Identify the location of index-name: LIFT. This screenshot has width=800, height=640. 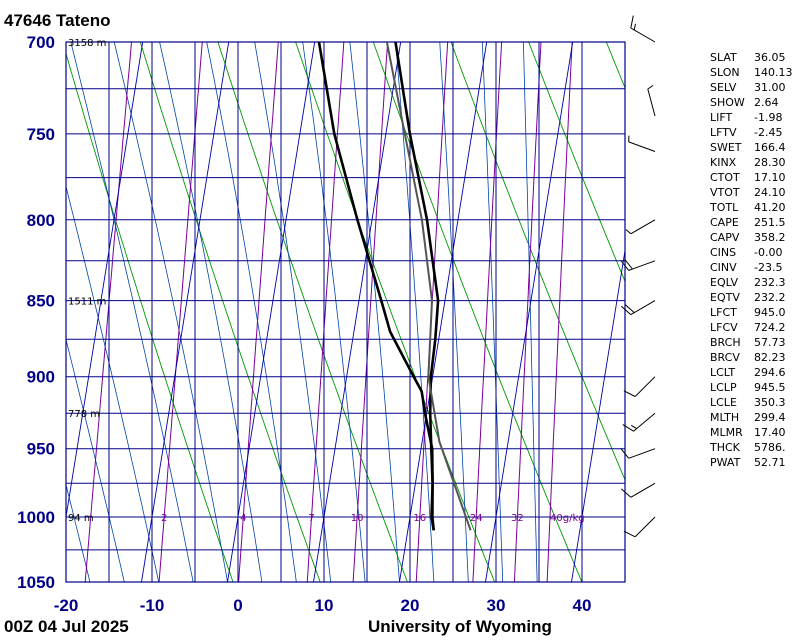
(721, 117).